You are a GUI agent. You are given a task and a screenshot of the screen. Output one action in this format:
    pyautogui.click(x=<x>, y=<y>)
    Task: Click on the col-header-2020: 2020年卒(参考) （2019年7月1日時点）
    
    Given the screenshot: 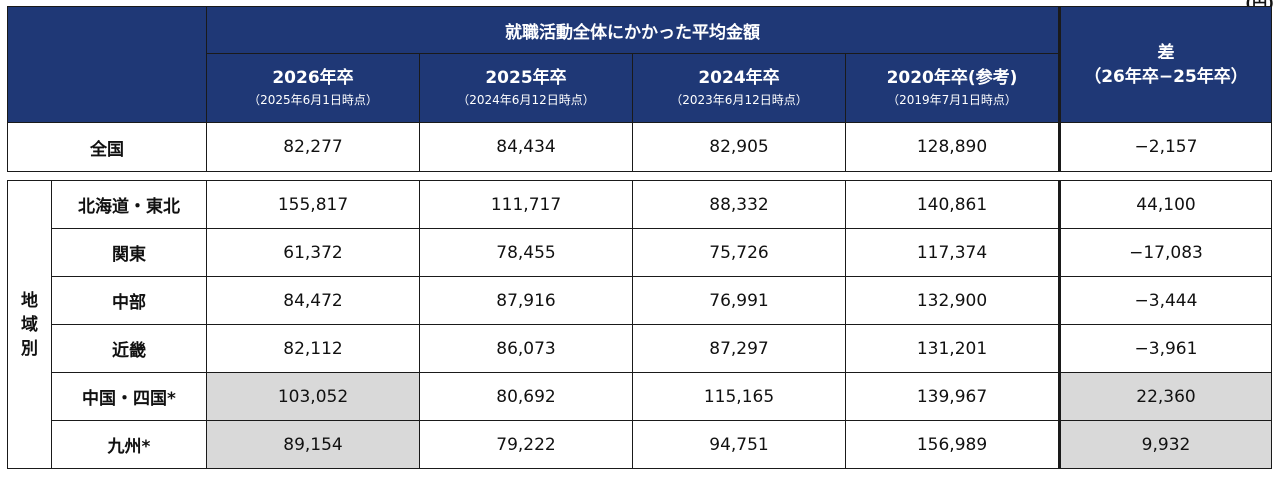 What is the action you would take?
    pyautogui.click(x=952, y=88)
    